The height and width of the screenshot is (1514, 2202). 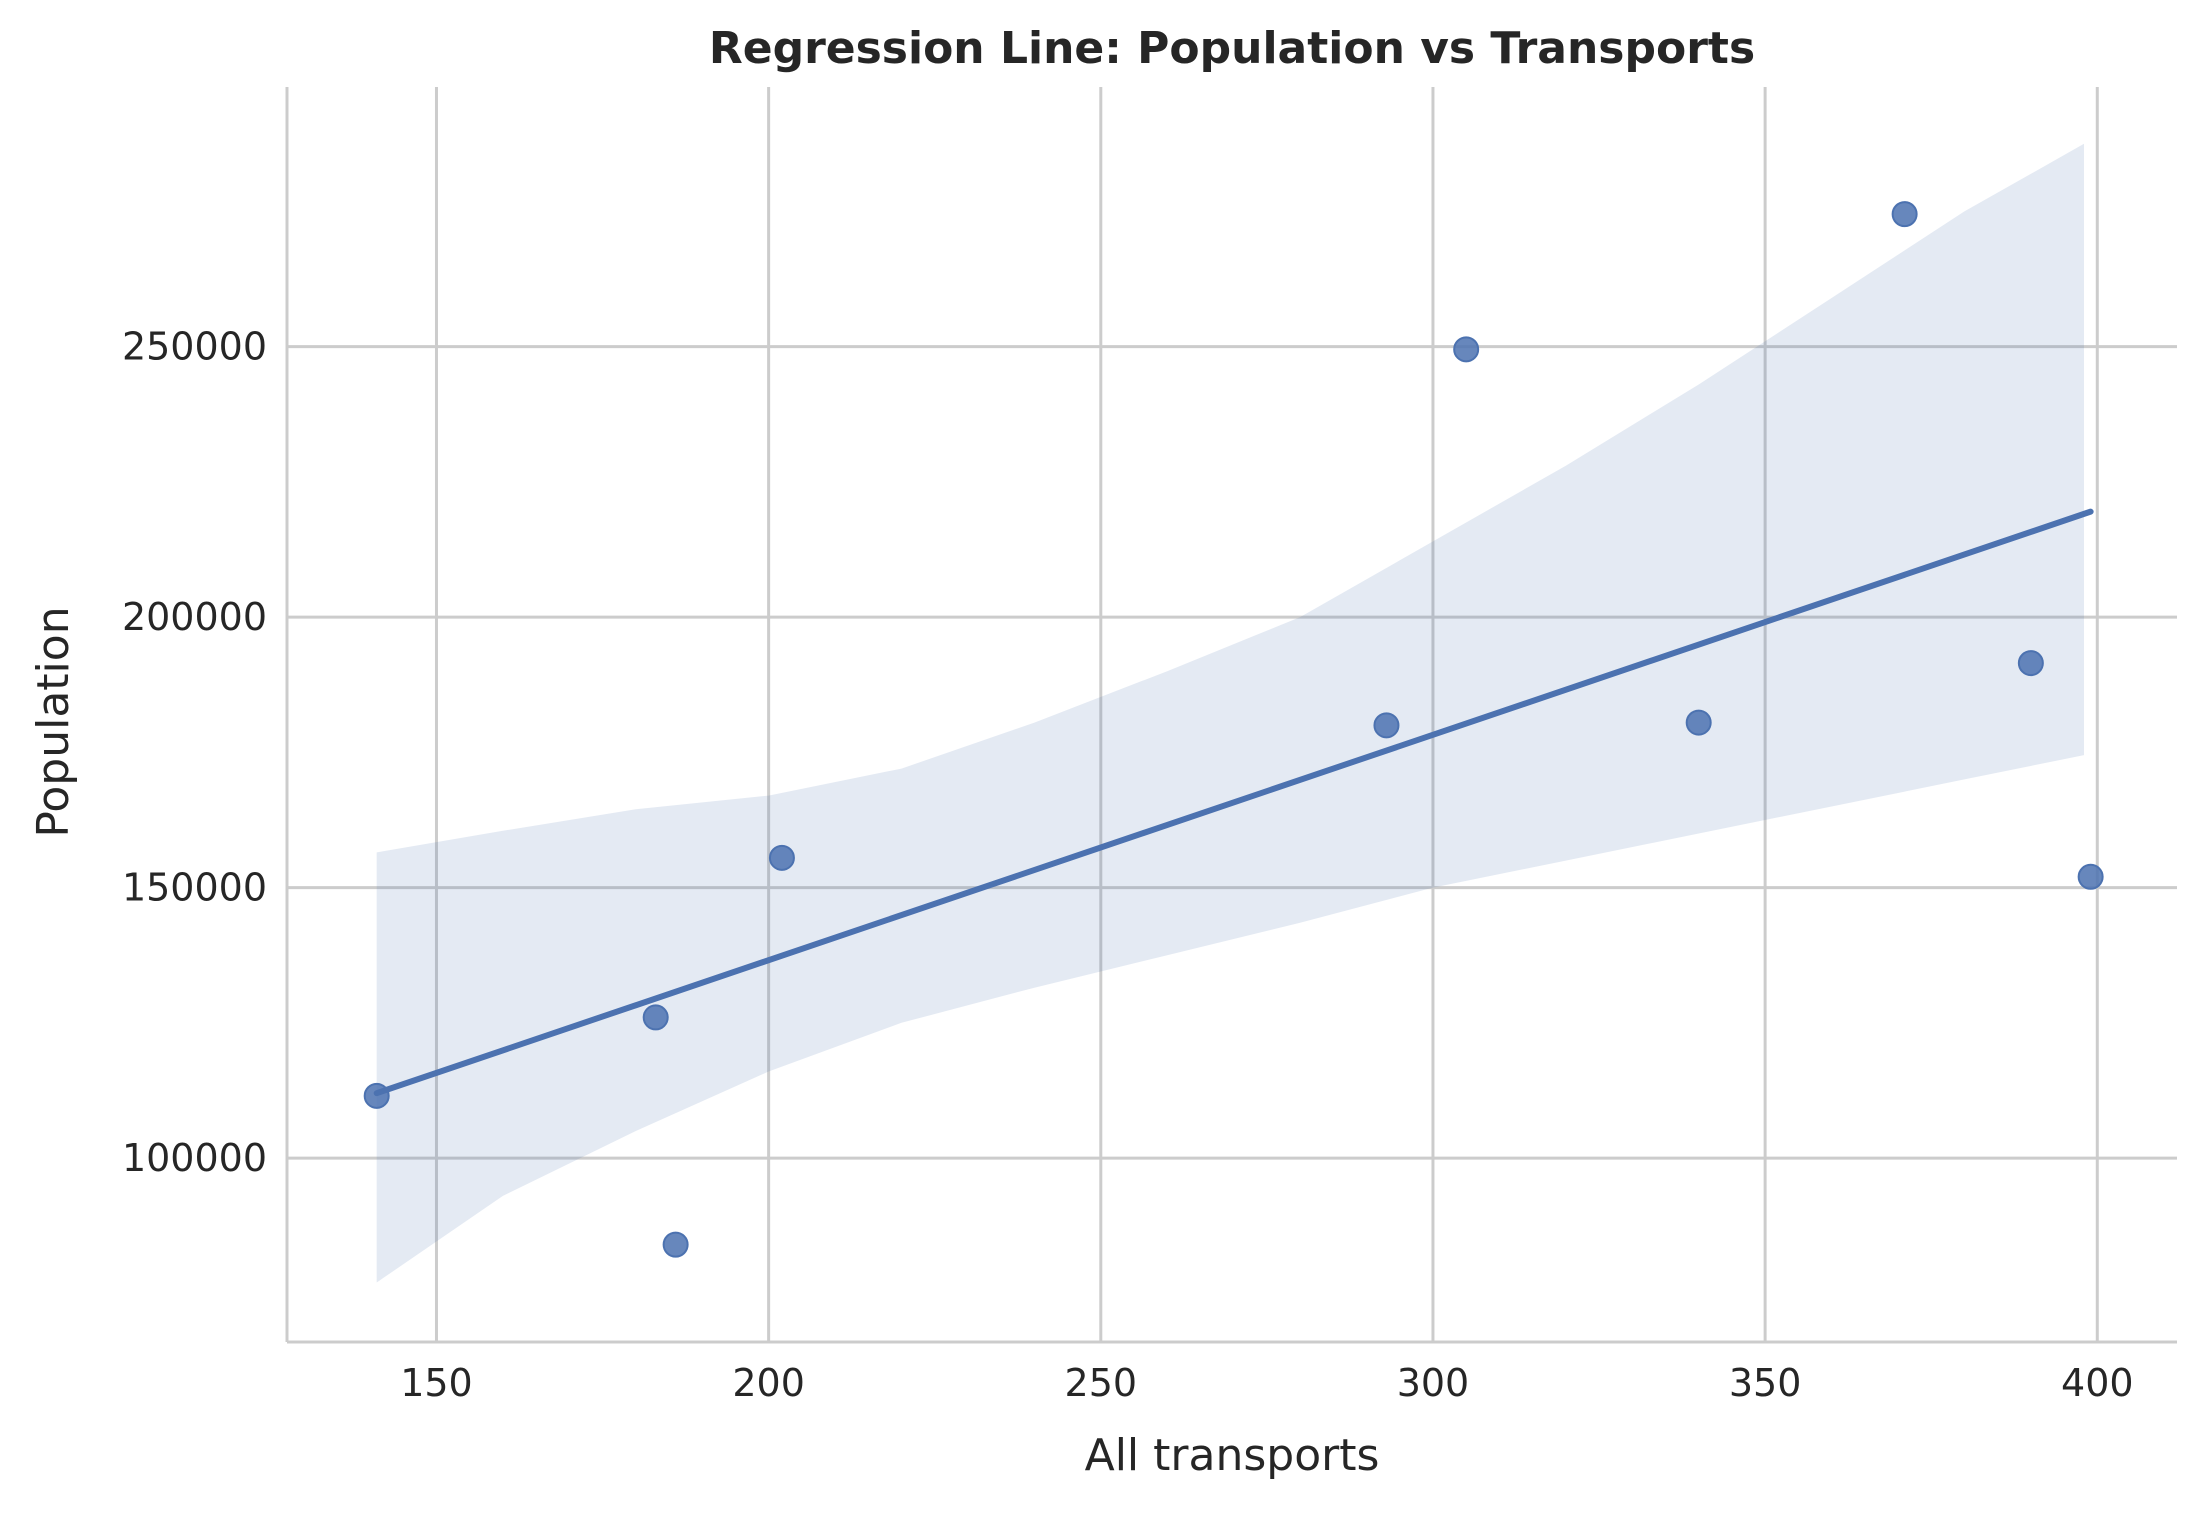 I want to click on x-tick-label: 250, so click(x=1101, y=1383).